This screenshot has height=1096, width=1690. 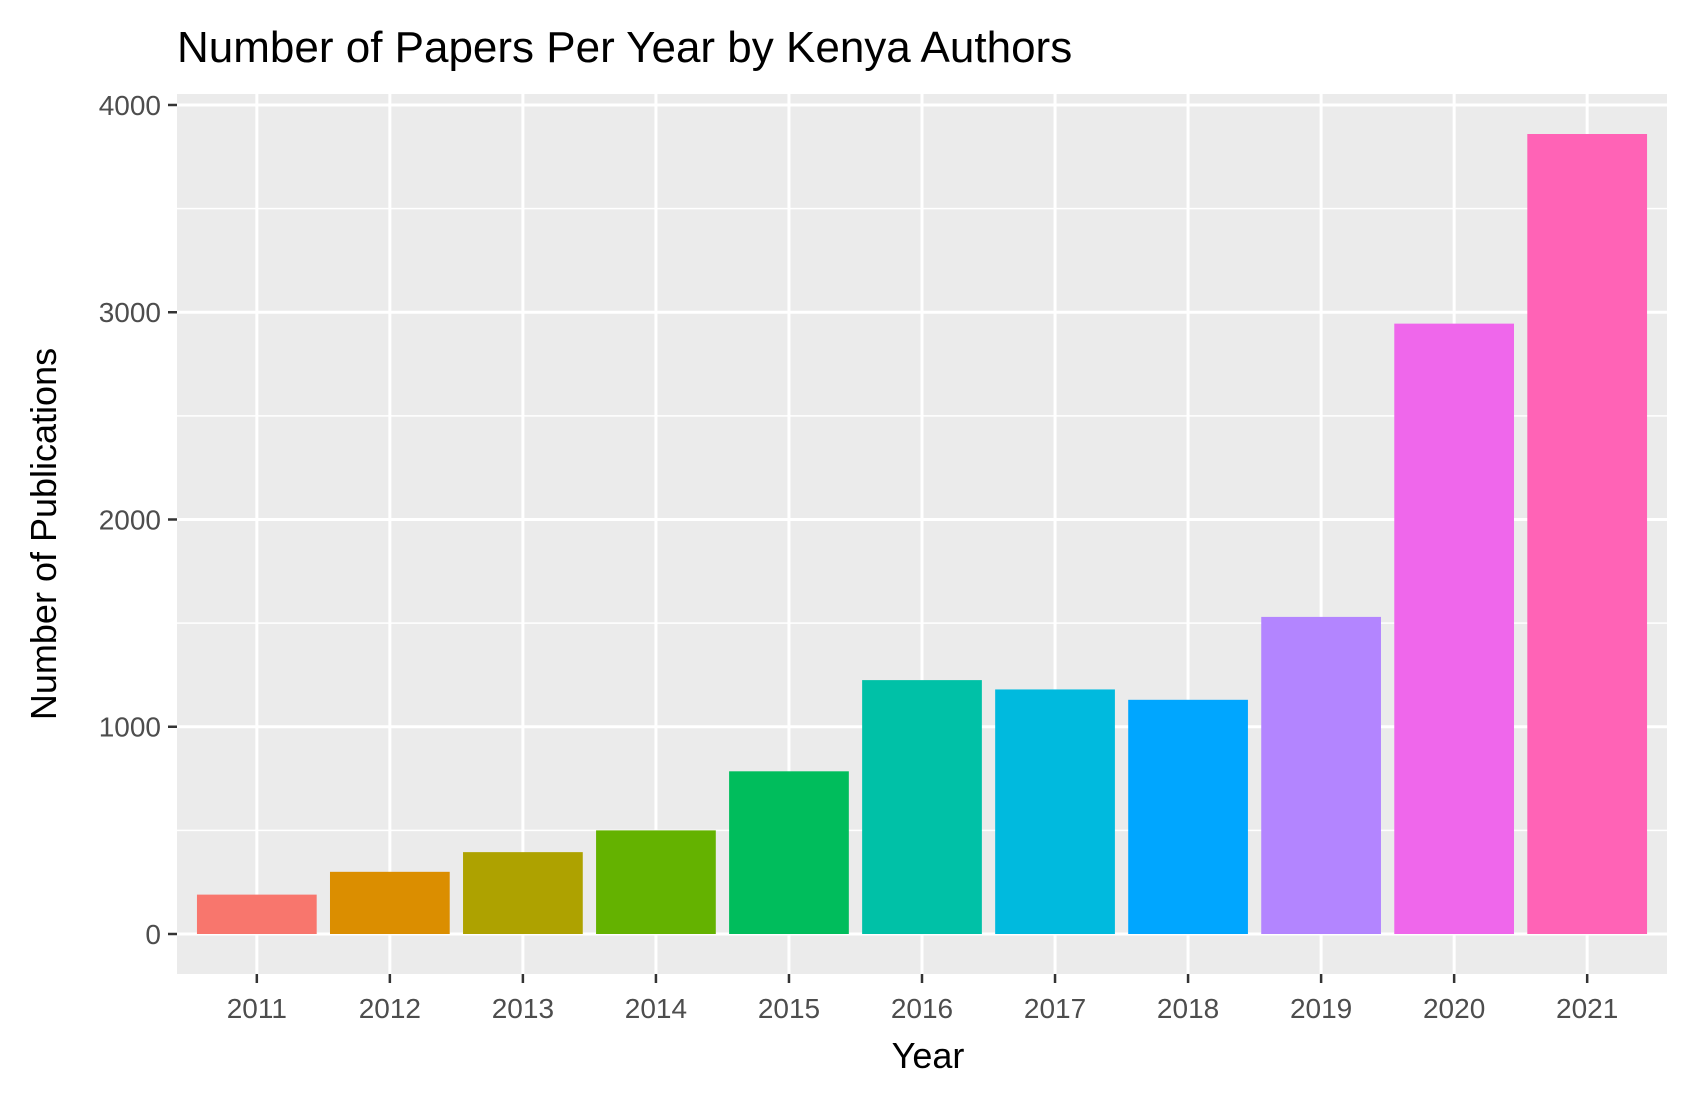 I want to click on x-tick-label: 2011, so click(x=257, y=1008).